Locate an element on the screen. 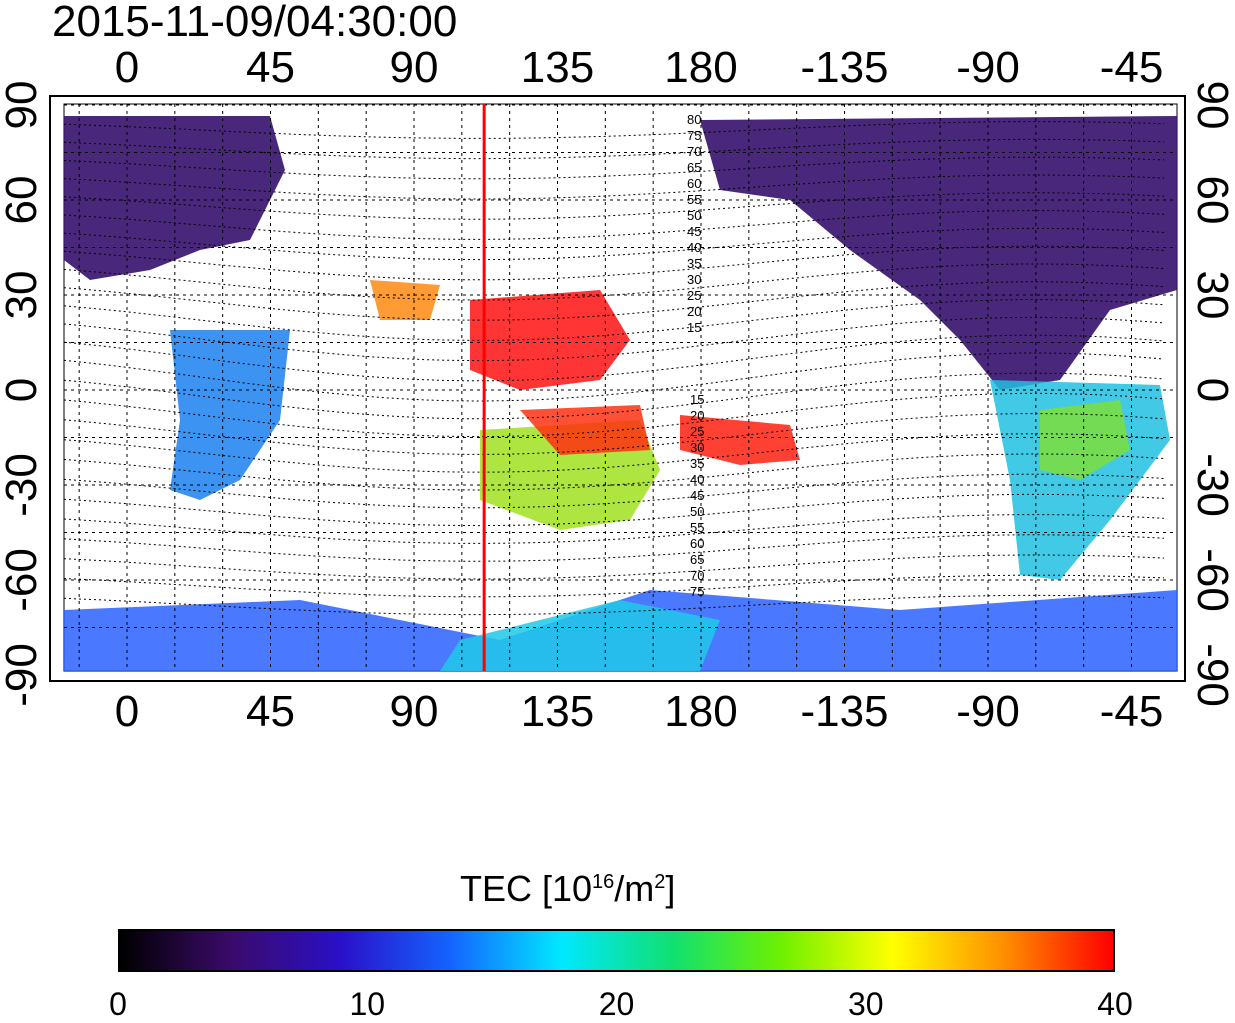 Image resolution: width=1235 pixels, height=1023 pixels. contour-label-south: 60 is located at coordinates (697, 543).